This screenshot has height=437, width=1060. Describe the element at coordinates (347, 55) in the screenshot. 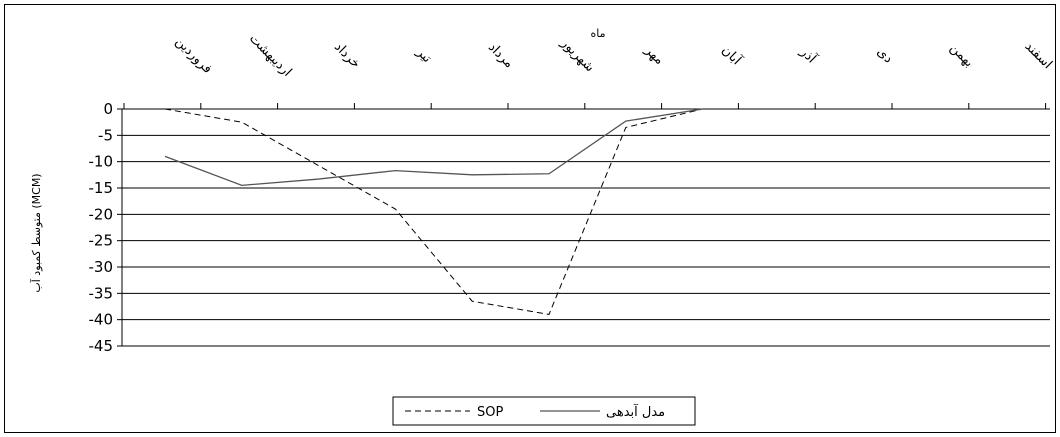

I see `x-tick-label: خرداد` at that location.